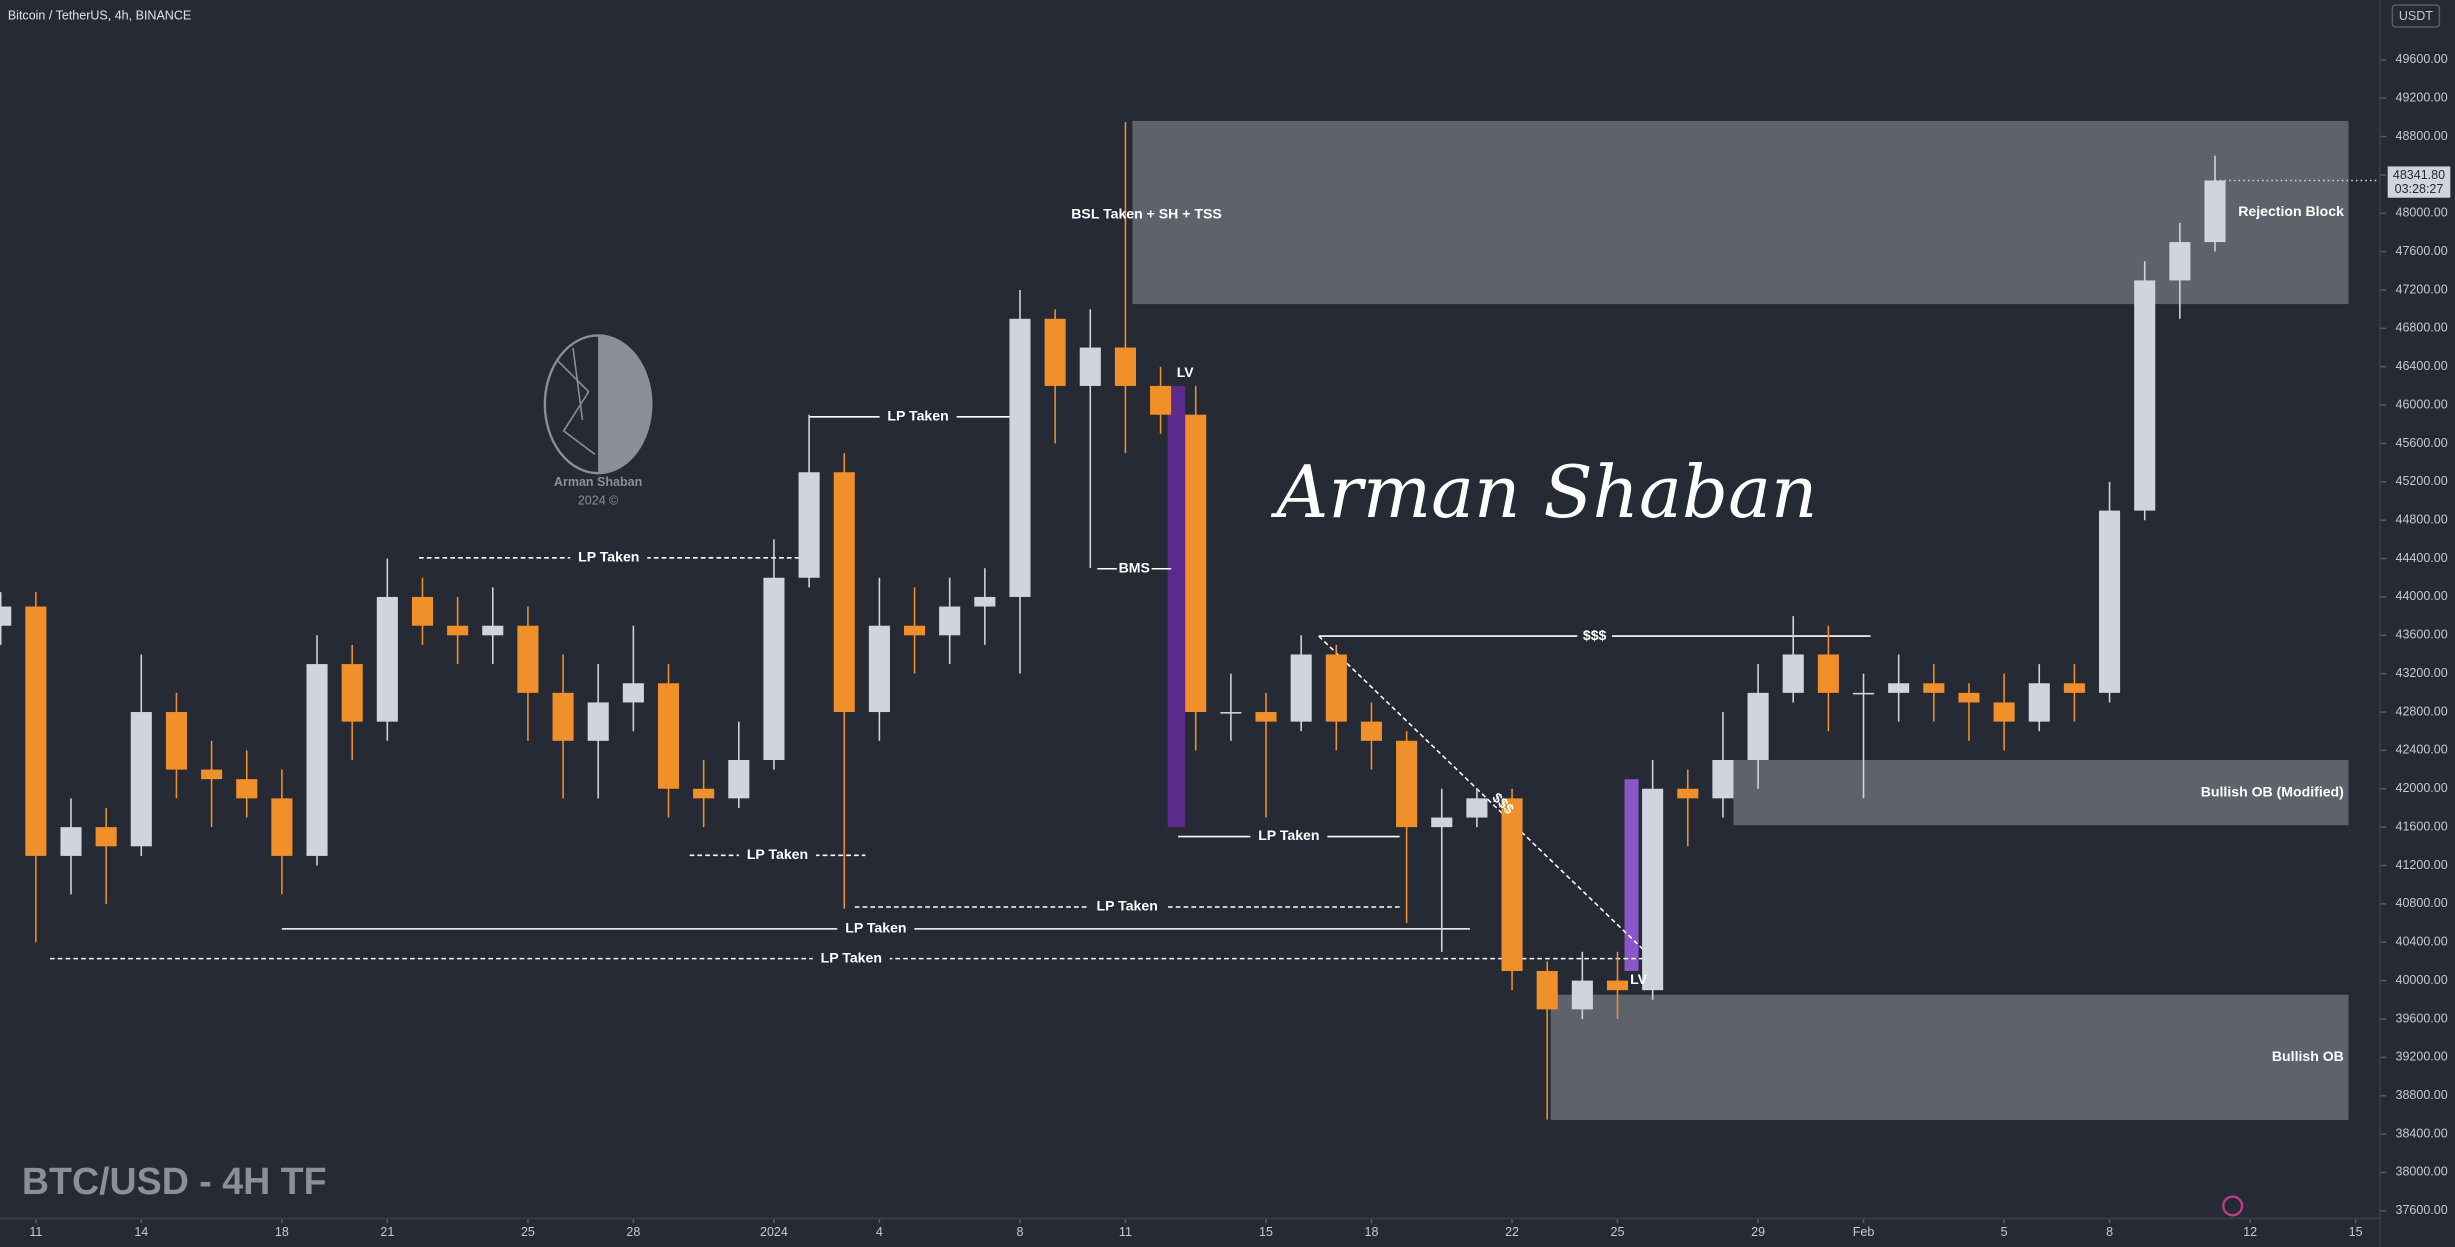 The image size is (2455, 1247). What do you see at coordinates (2356, 1232) in the screenshot?
I see `x-tick-label: 15` at bounding box center [2356, 1232].